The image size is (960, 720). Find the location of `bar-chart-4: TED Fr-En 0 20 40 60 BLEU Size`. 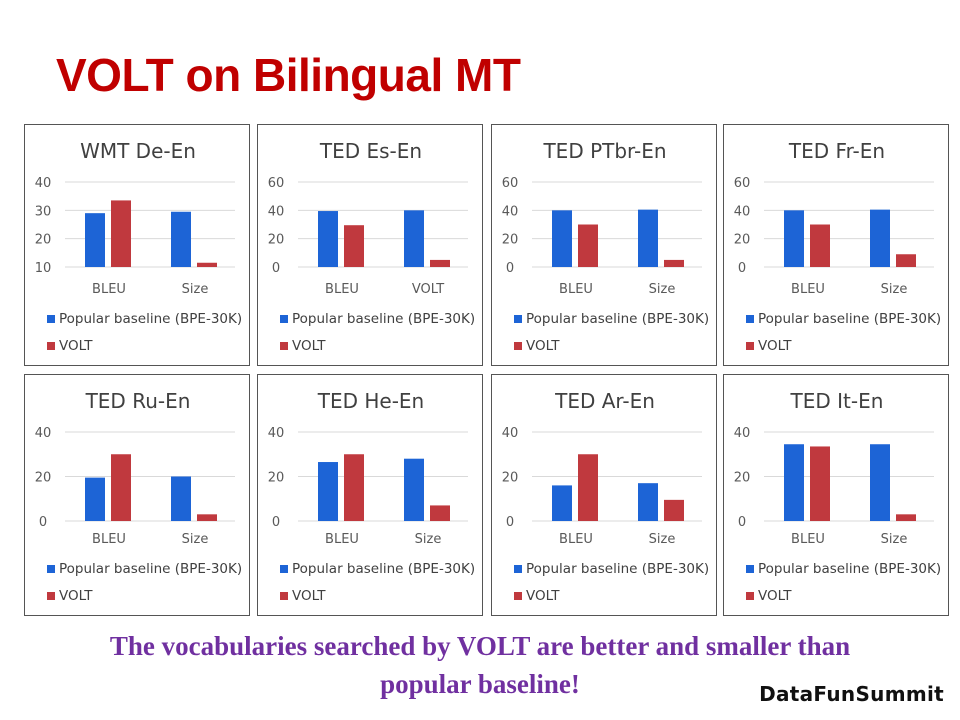

bar-chart-4: TED Fr-En 0 20 40 60 BLEU Size is located at coordinates (834, 218).